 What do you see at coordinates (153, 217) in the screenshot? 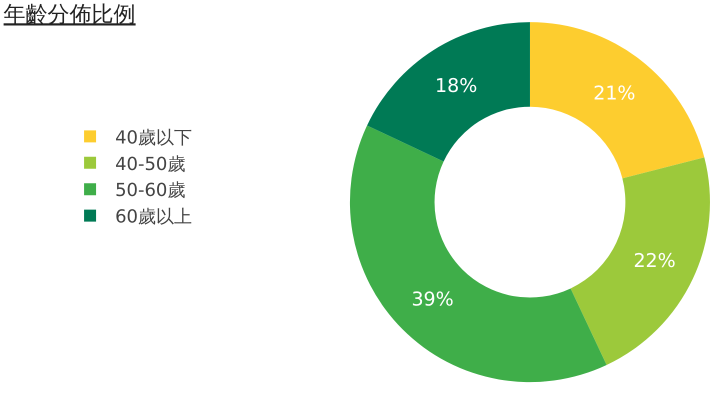
I see `legend-label: 60歲以上` at bounding box center [153, 217].